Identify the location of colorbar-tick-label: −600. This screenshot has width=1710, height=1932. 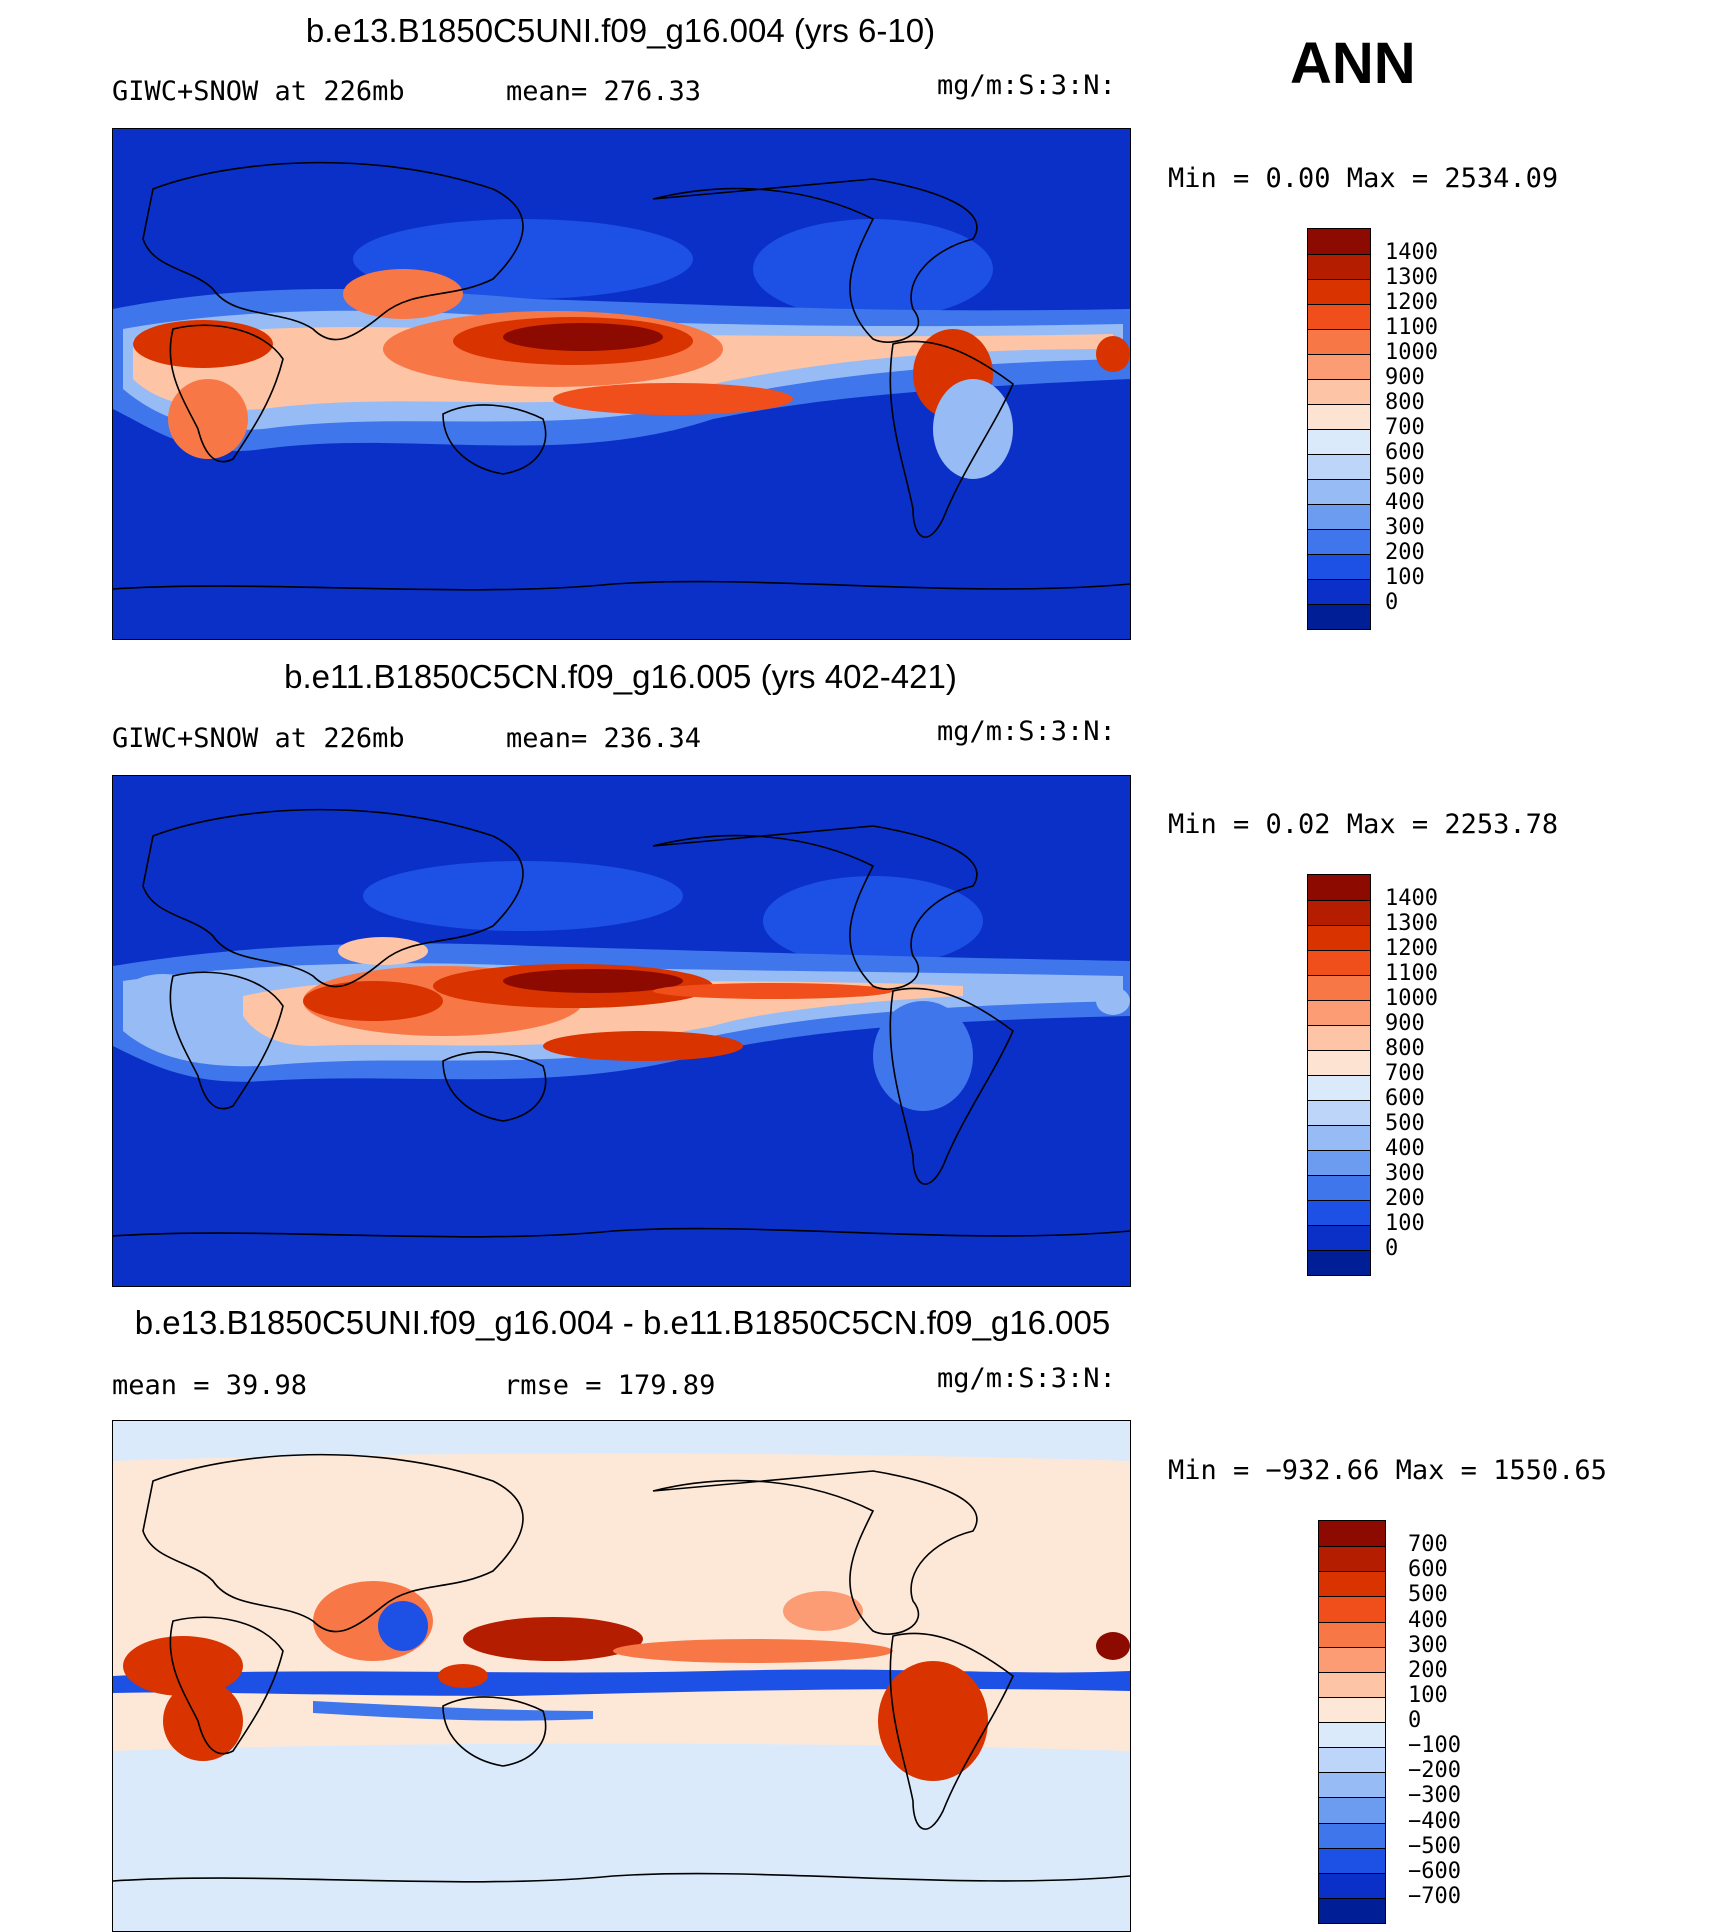
(1434, 1871).